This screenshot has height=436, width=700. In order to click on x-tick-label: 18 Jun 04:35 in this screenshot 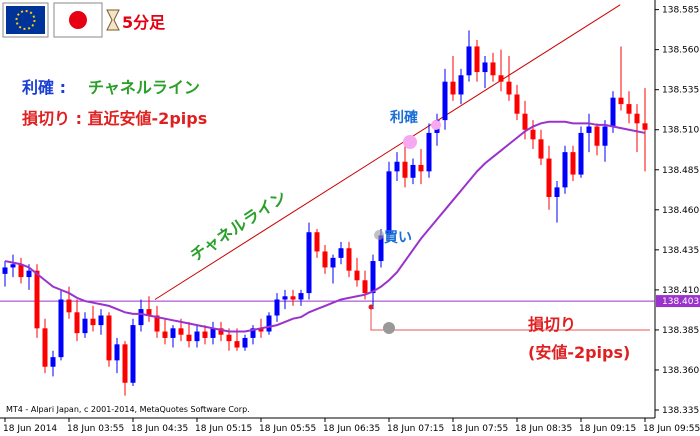, I will do `click(159, 429)`.